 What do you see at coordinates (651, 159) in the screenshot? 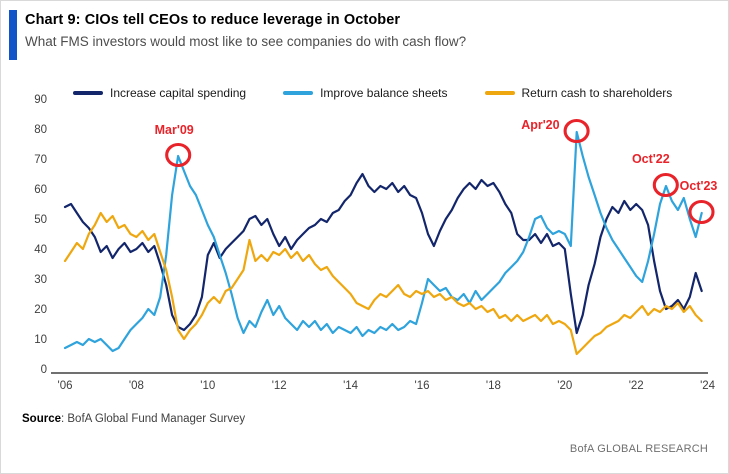
I see `annotation-label: Oct'22` at bounding box center [651, 159].